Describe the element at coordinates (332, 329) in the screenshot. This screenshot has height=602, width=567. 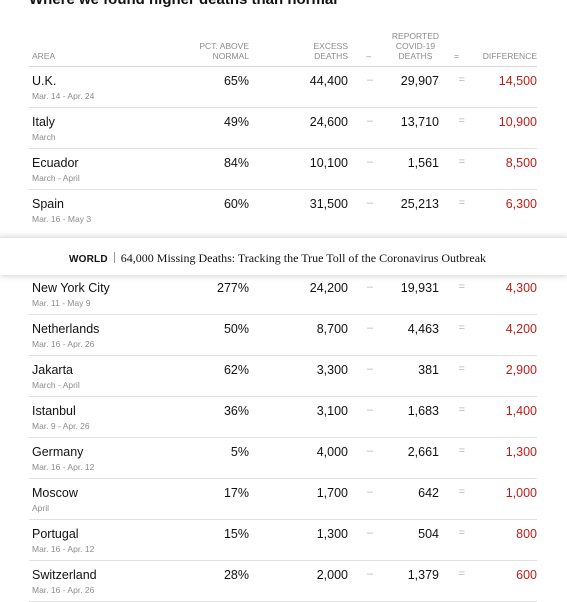
I see `excess-deaths: 8,700` at that location.